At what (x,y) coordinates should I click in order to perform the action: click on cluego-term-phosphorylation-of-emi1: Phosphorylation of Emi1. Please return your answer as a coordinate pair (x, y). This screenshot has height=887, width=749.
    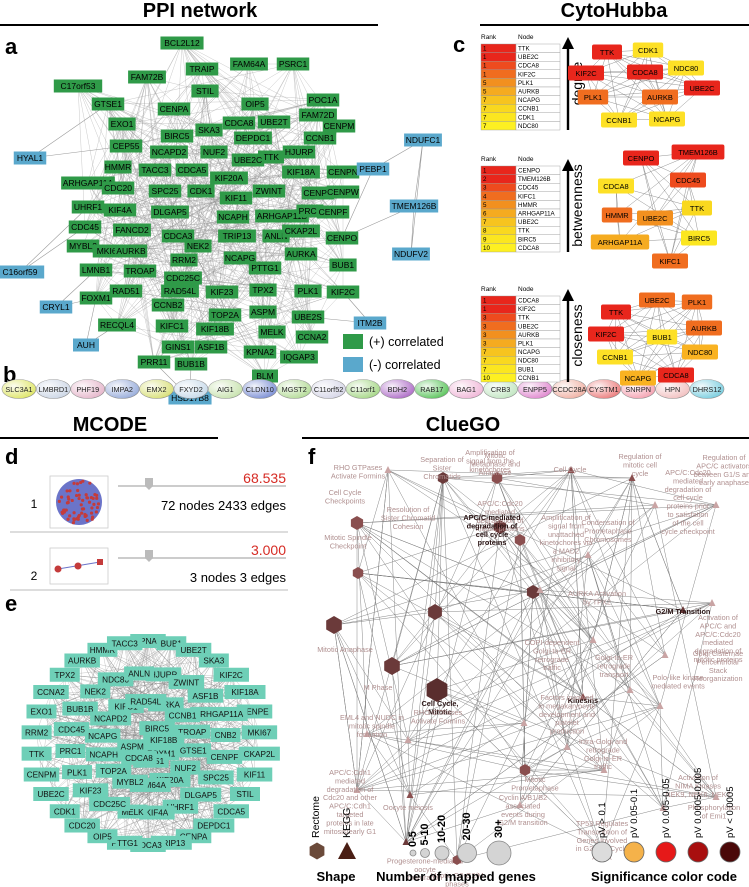
    Looking at the image, I should click on (714, 806).